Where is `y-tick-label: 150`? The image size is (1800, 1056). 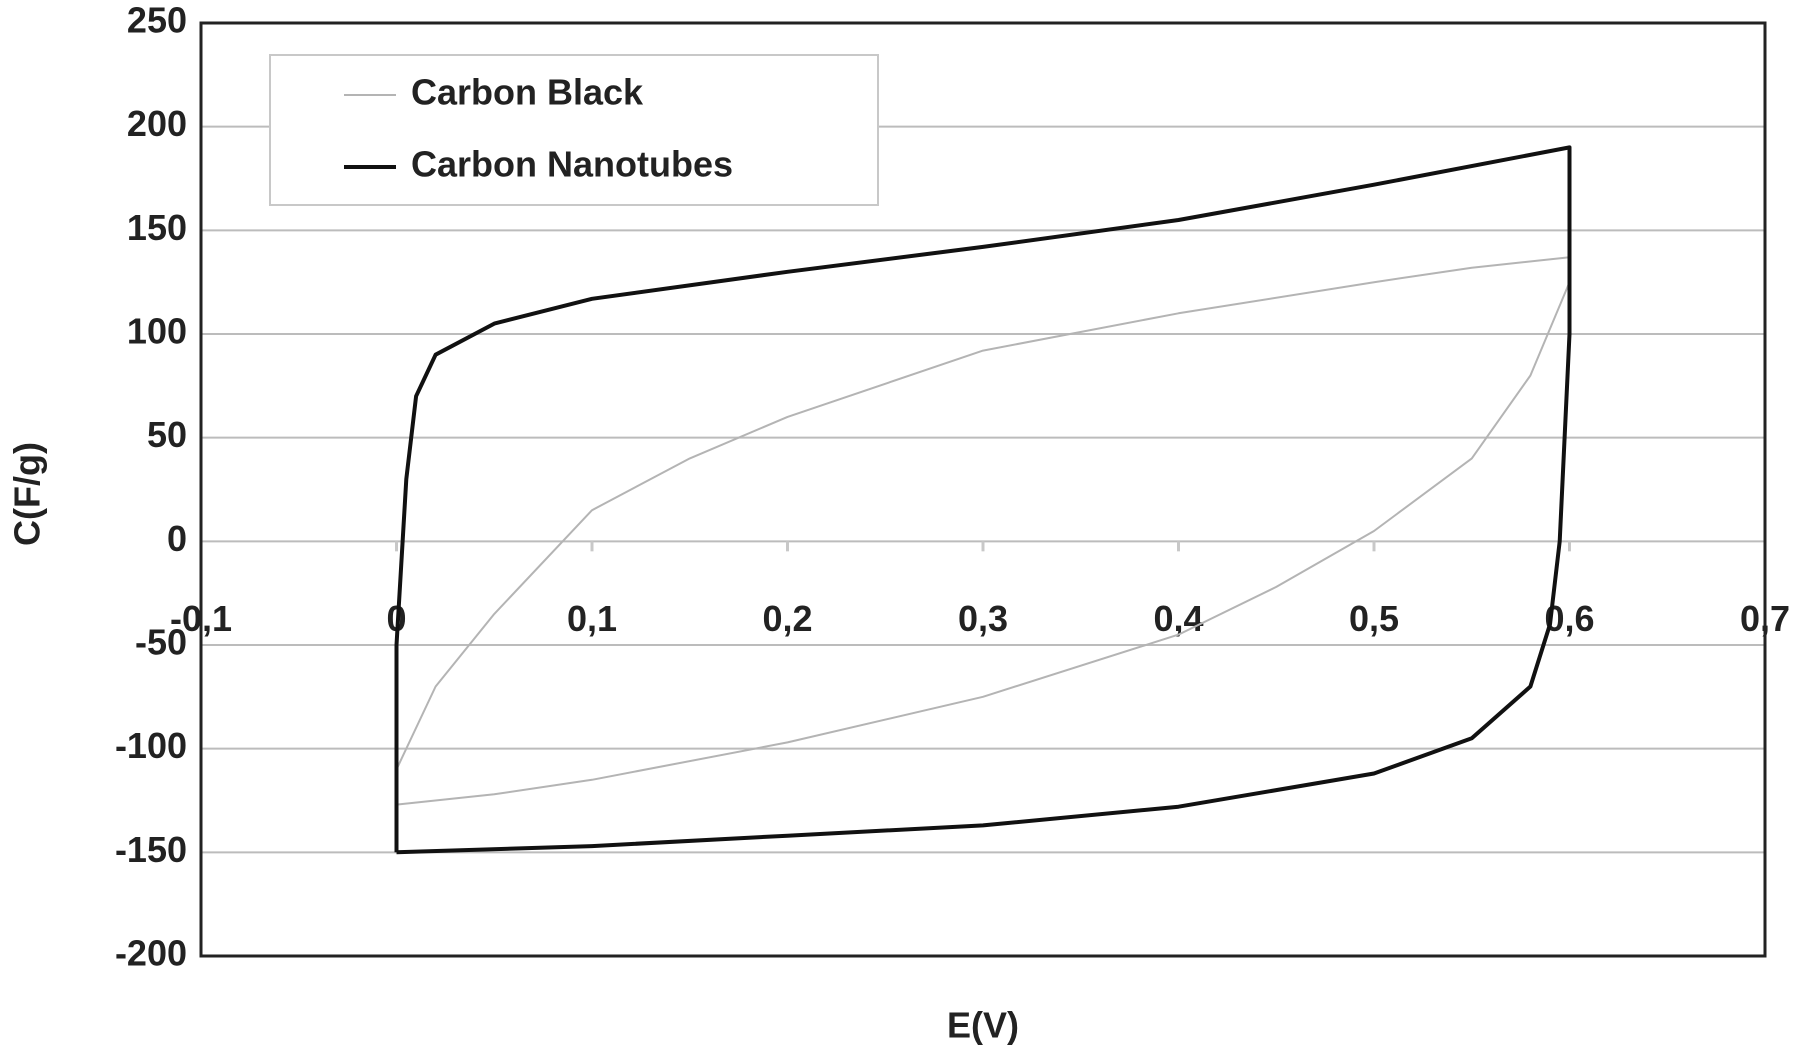
y-tick-label: 150 is located at coordinates (157, 227).